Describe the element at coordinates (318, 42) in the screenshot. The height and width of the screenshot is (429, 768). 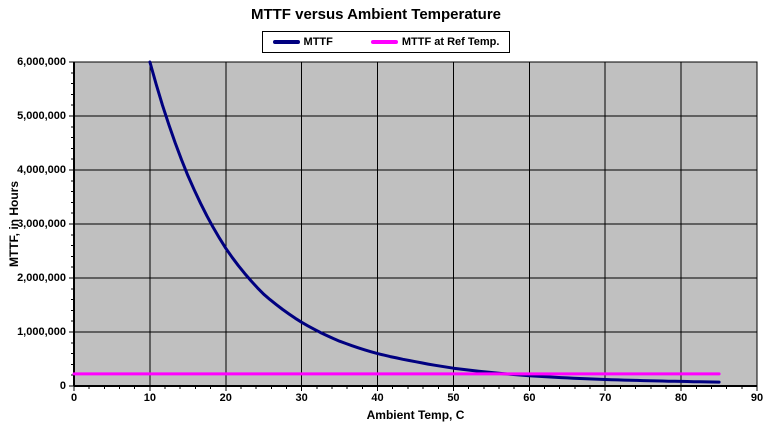
I see `legend-label: MTTF` at that location.